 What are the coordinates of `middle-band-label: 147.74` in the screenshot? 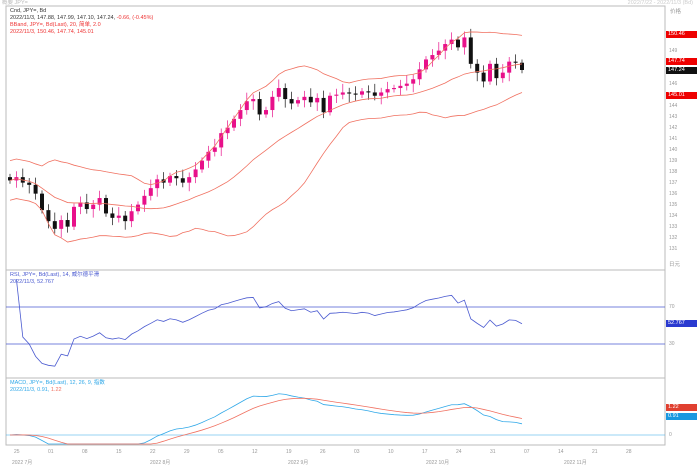 It's located at (681, 61).